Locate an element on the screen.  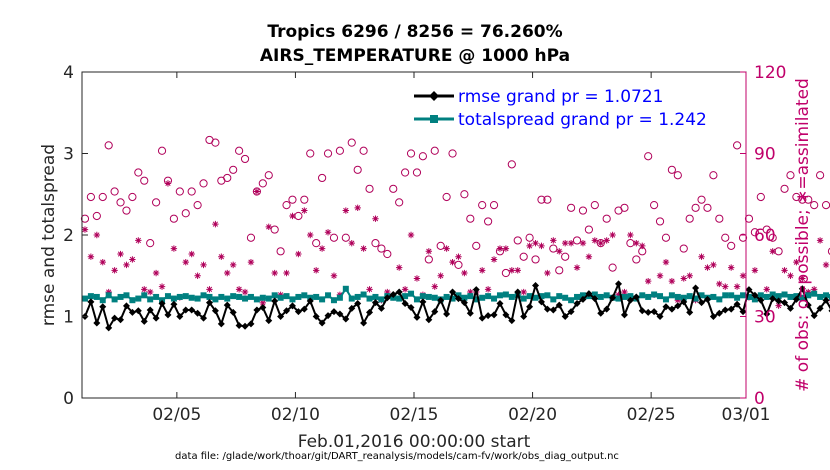
x-tick-label: 02/10 is located at coordinates (295, 415).